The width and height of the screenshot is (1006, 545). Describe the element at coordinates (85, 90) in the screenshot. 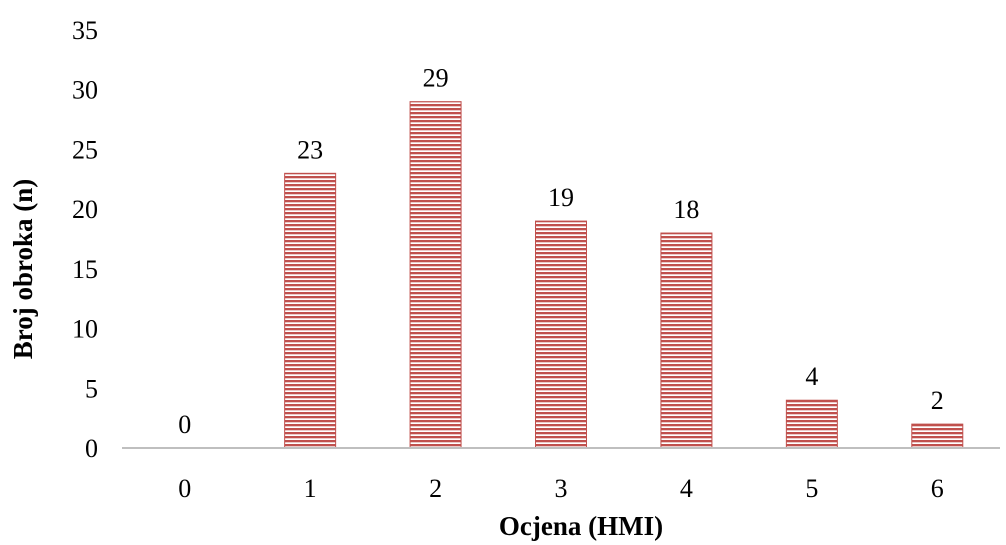

I see `y-tick-label: 30` at that location.